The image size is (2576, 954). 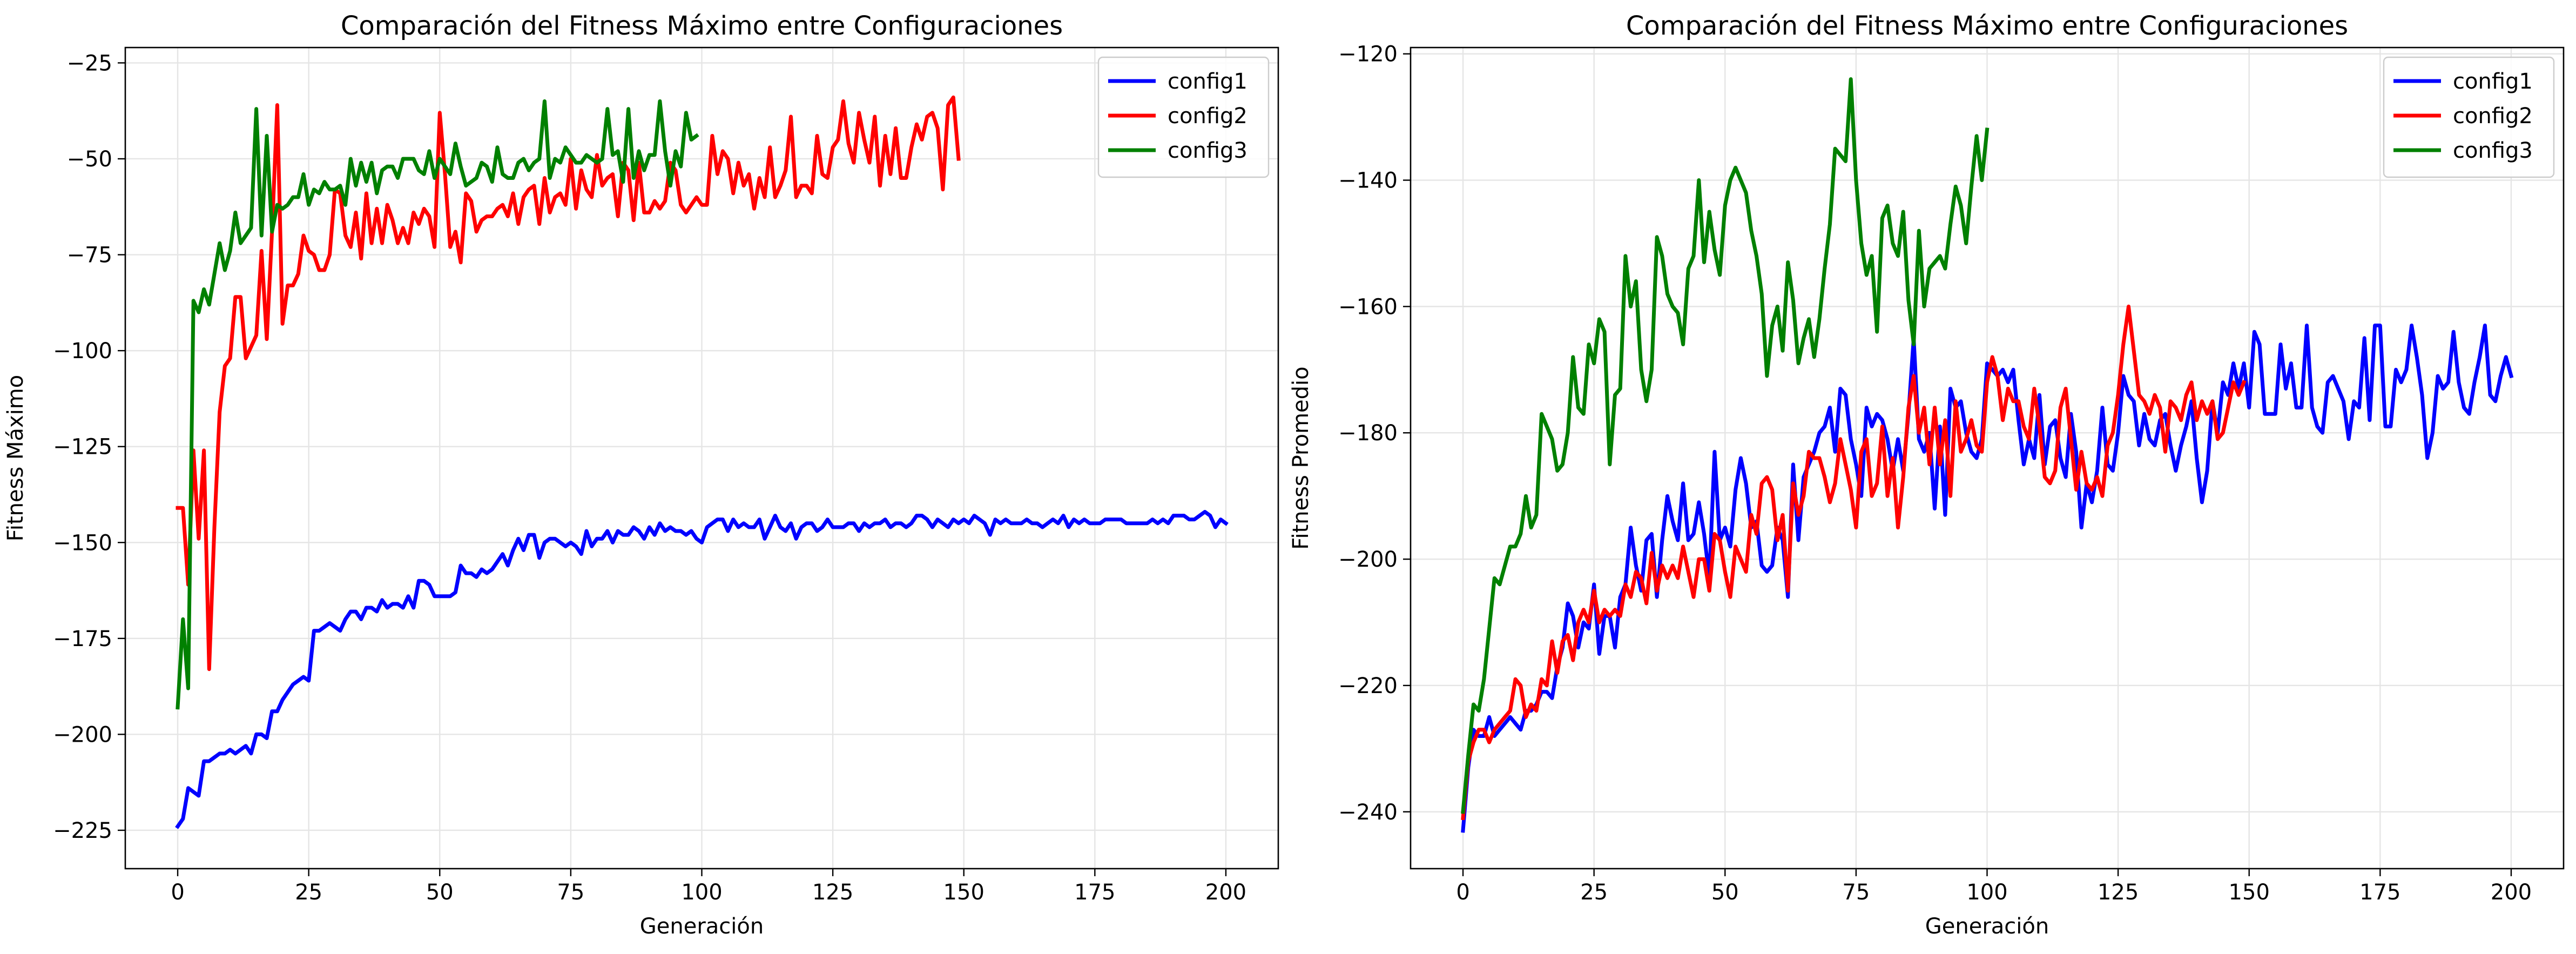 I want to click on y-tick-label: −225, so click(x=82, y=830).